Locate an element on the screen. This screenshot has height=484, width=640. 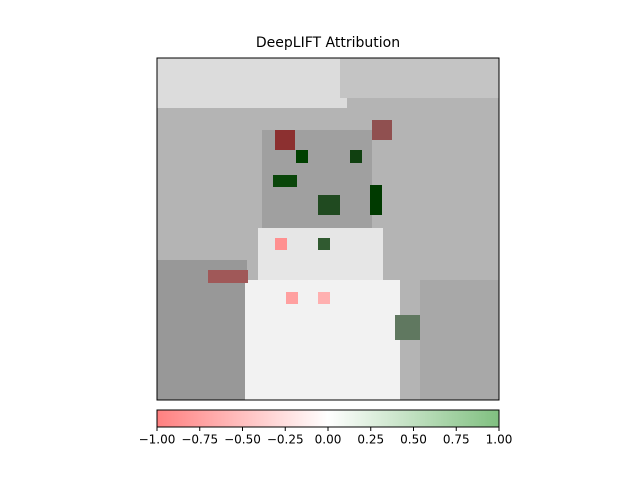
colorbar is located at coordinates (328, 418).